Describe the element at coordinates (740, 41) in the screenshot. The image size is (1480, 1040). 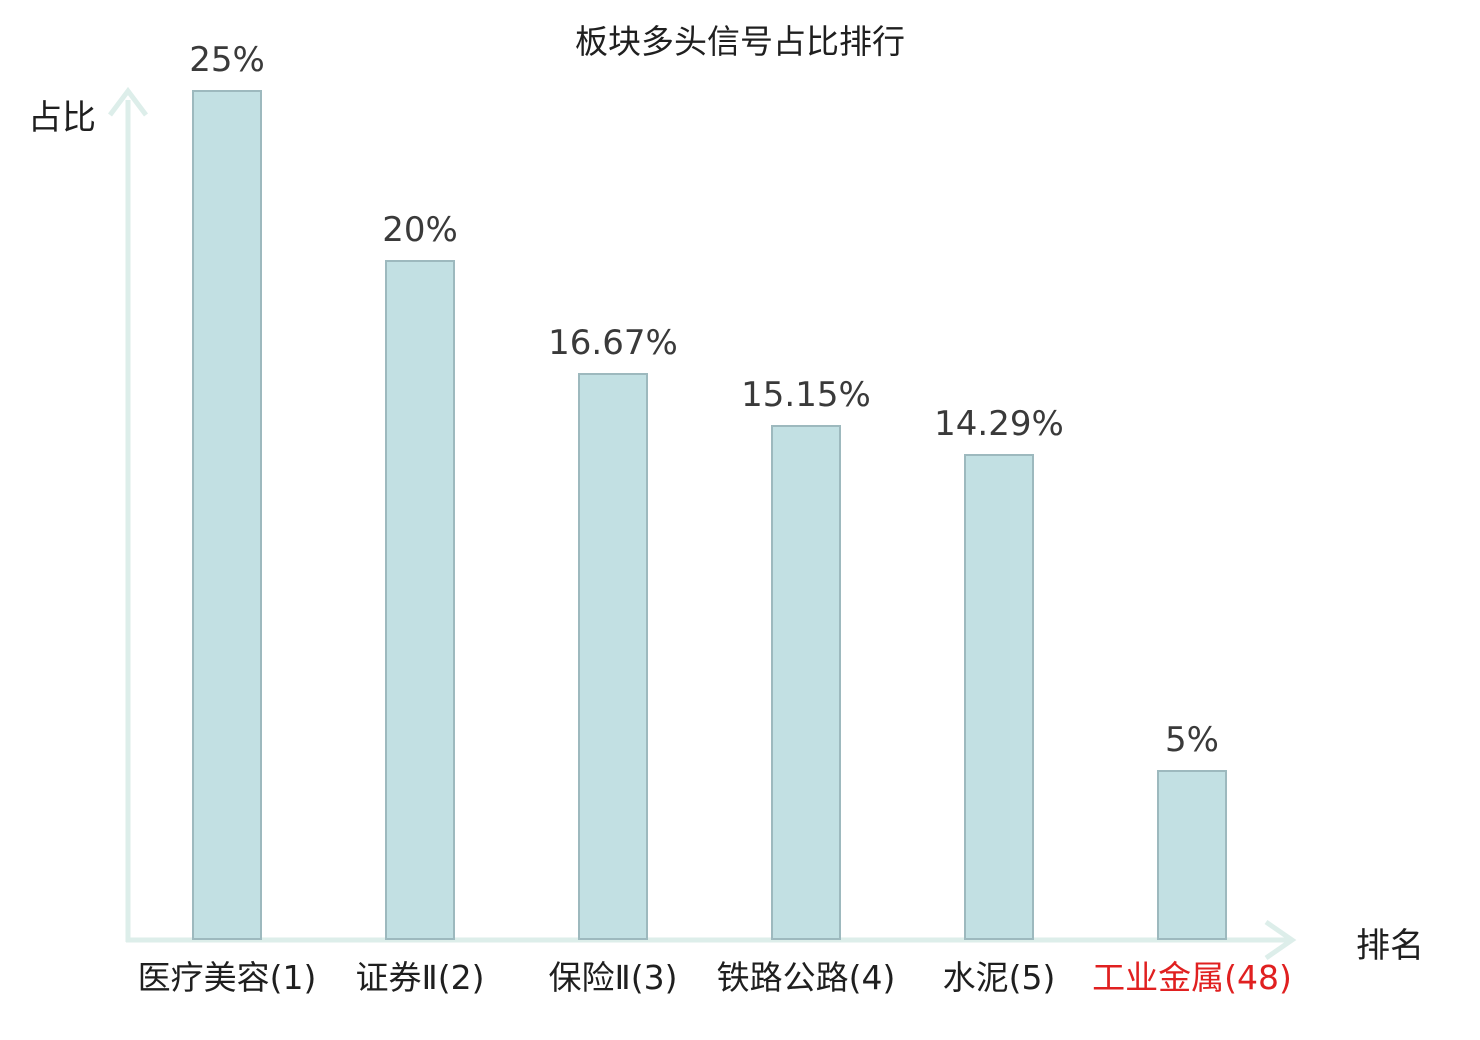
I see `chart-title: 板块多头信号占比排行` at that location.